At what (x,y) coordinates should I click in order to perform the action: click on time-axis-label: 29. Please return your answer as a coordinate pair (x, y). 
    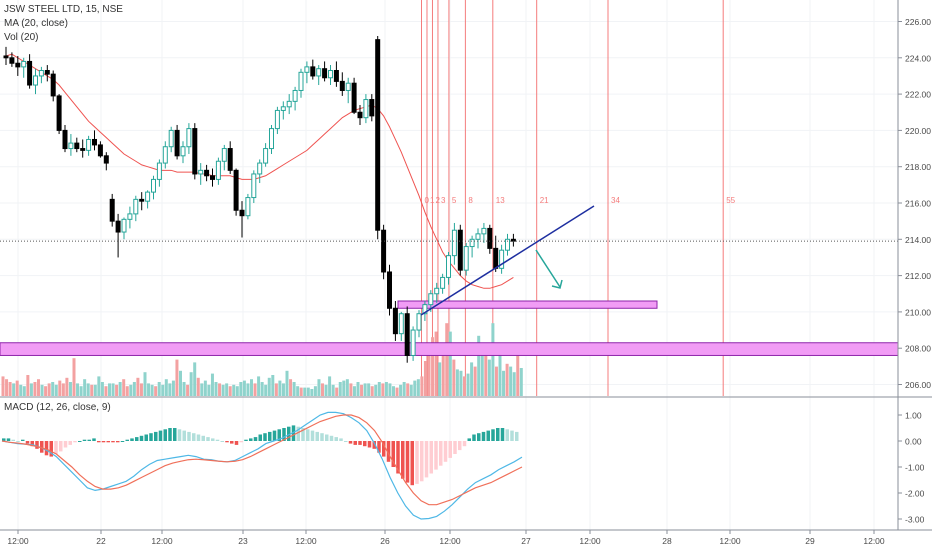
    Looking at the image, I should click on (810, 541).